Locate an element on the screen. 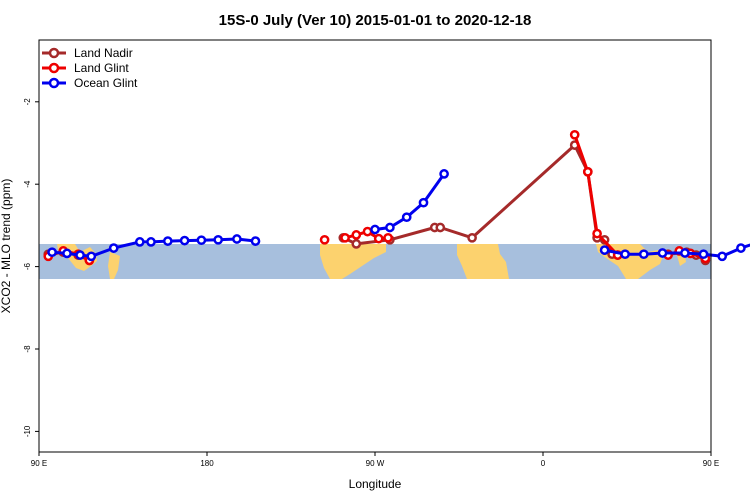 This screenshot has width=750, height=500. y-axis: -2 -4 -6 -8 -10 is located at coordinates (31, 267).